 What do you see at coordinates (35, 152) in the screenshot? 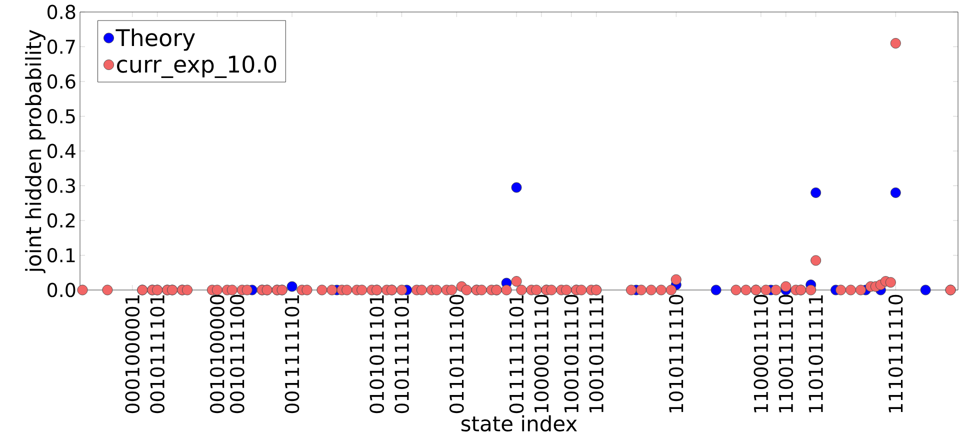
I see `y-axis-title: joint hidden probability` at bounding box center [35, 152].